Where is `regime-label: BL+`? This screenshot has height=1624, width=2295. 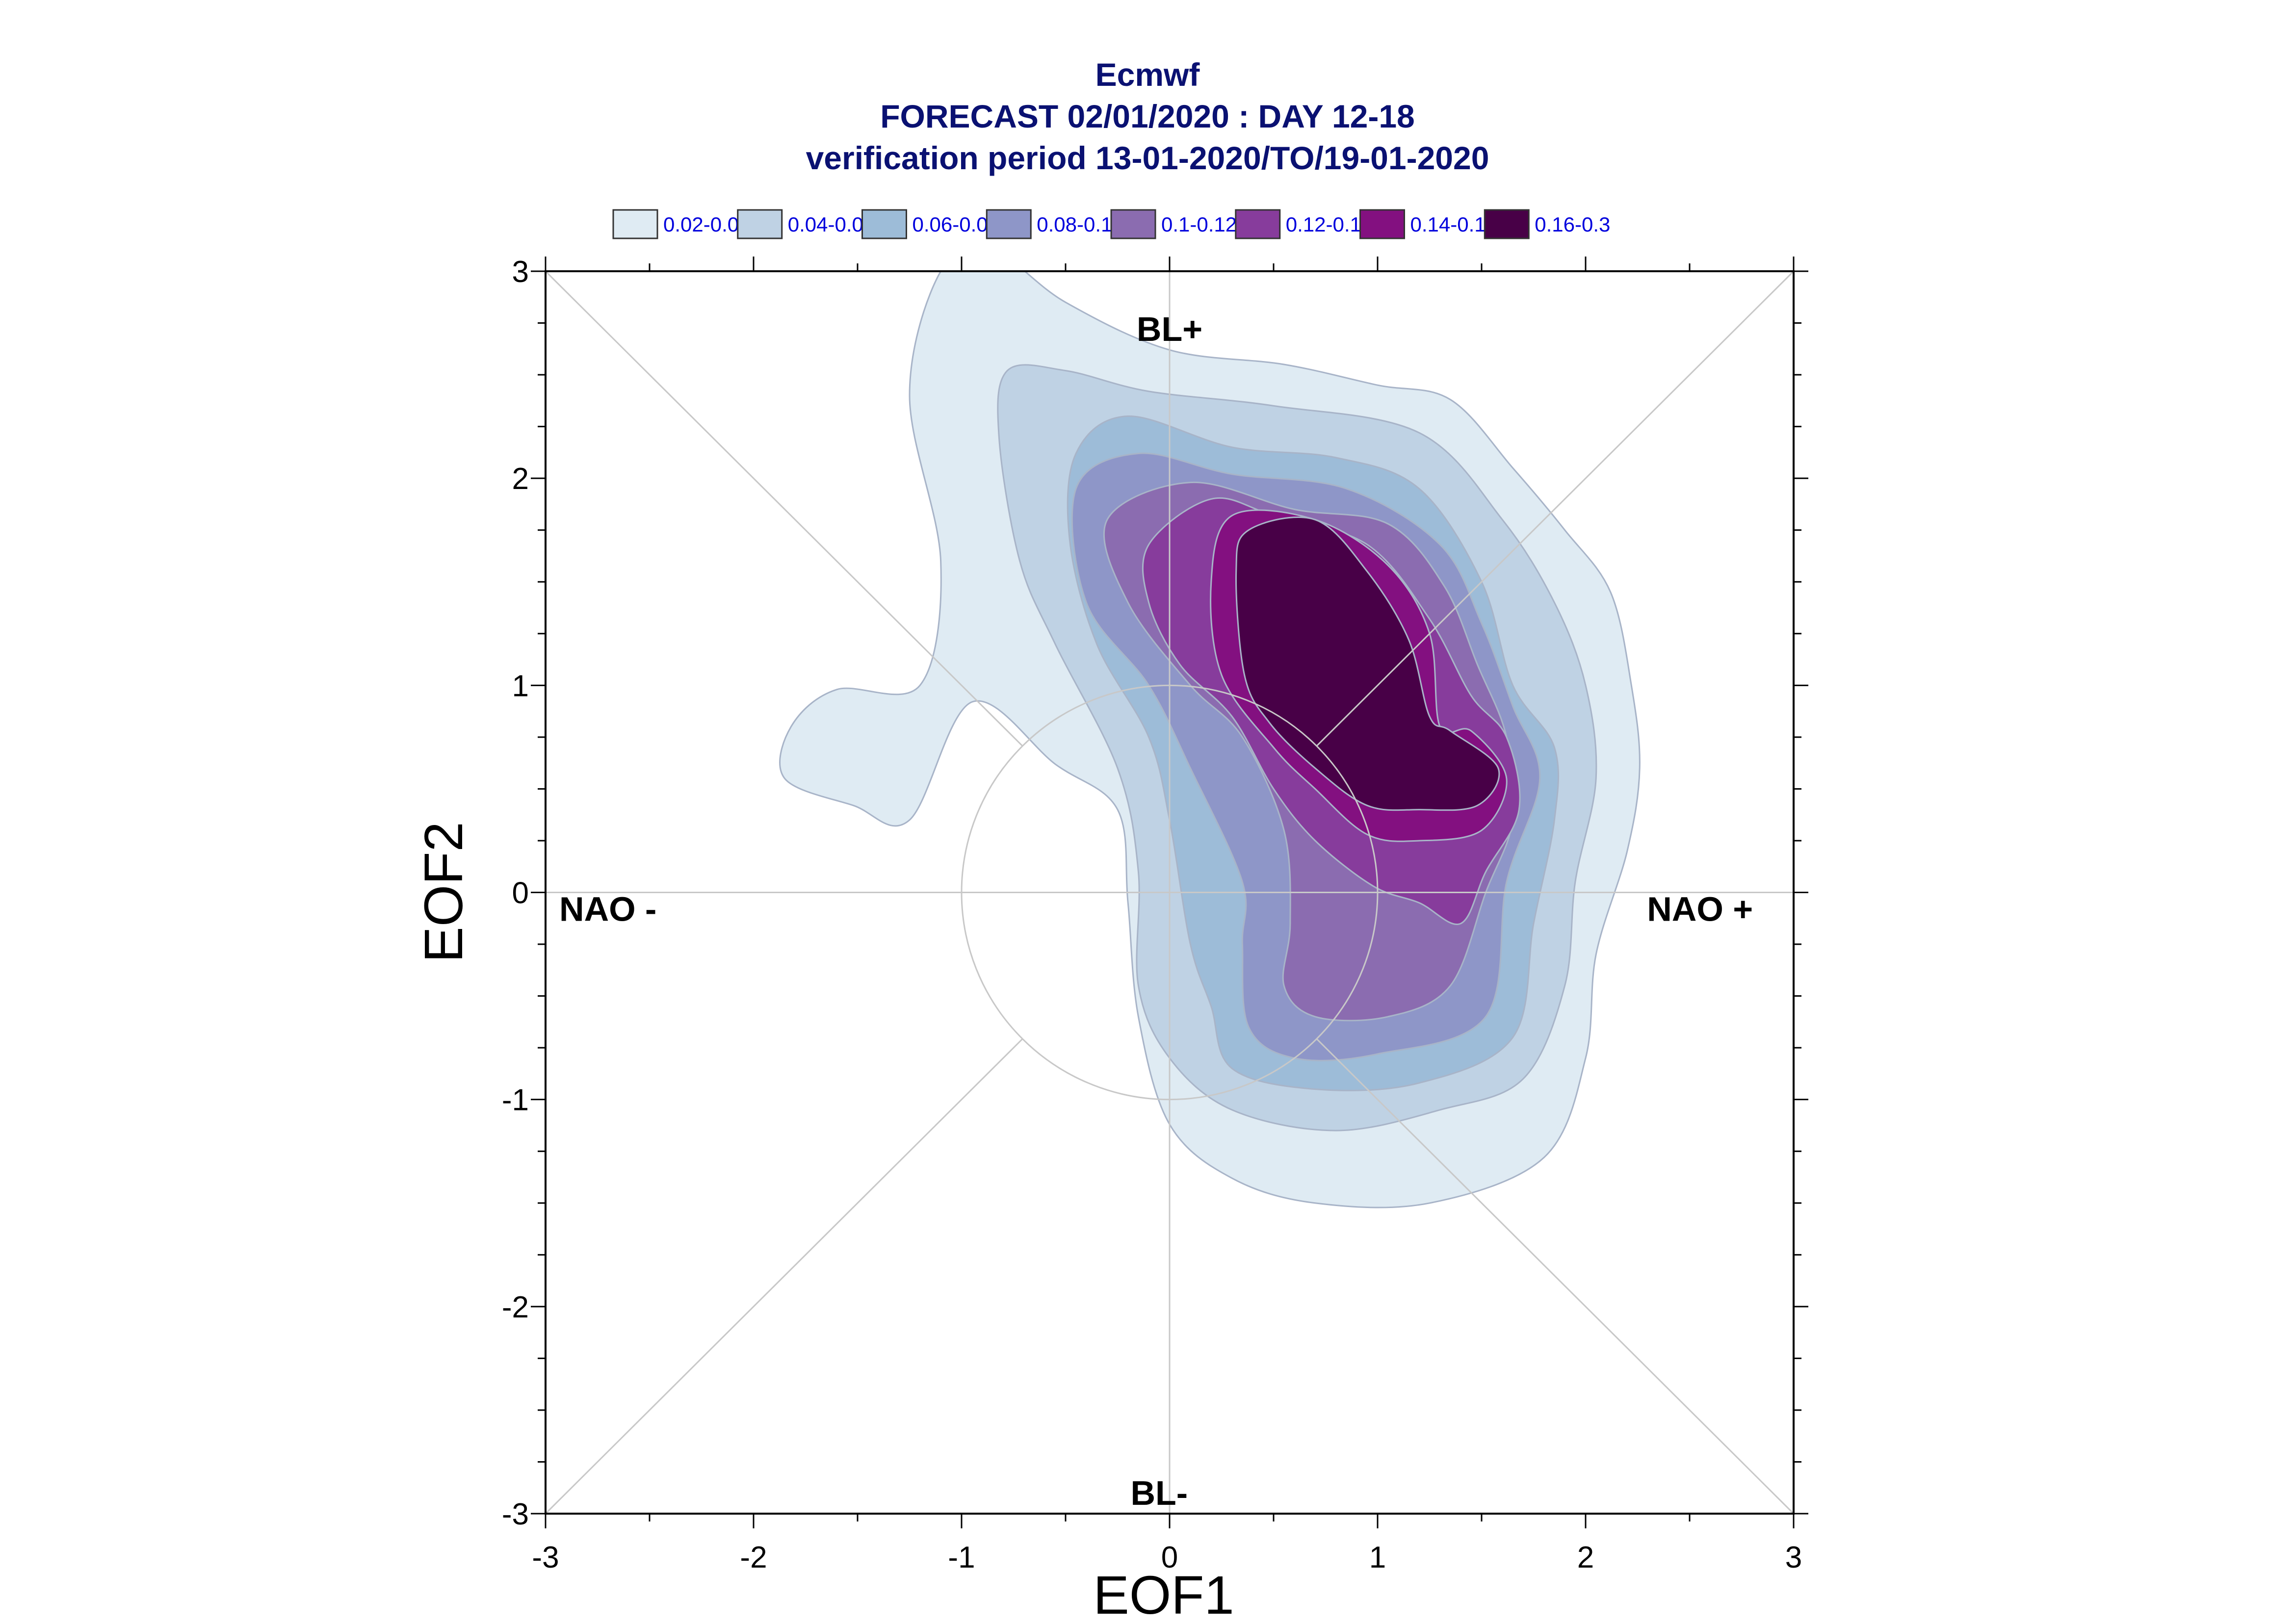 regime-label: BL+ is located at coordinates (1169, 329).